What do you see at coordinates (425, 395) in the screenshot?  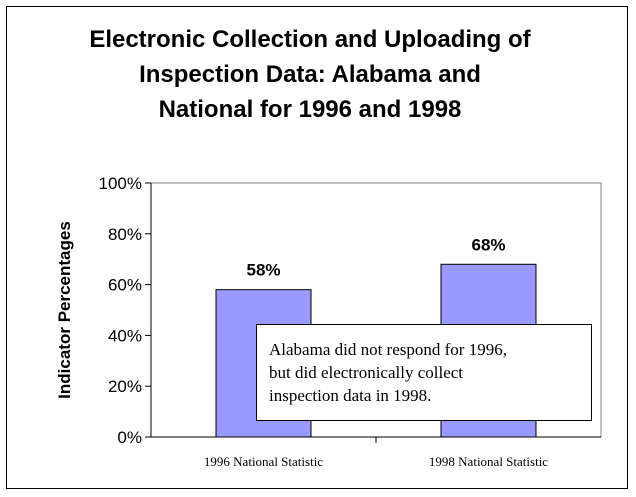 I see `annotation-line-3: inspection data in 1998.` at bounding box center [425, 395].